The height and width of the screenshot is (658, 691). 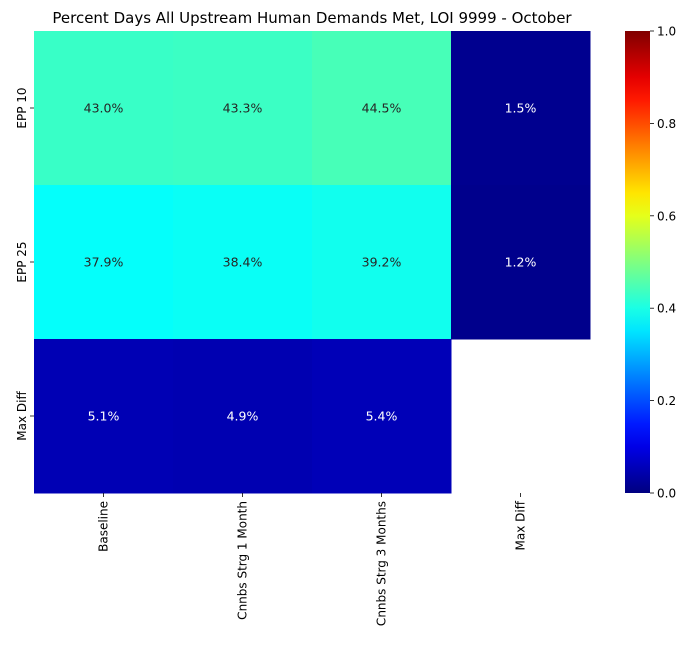 I want to click on cell-value-label: 43.0%, so click(x=104, y=108).